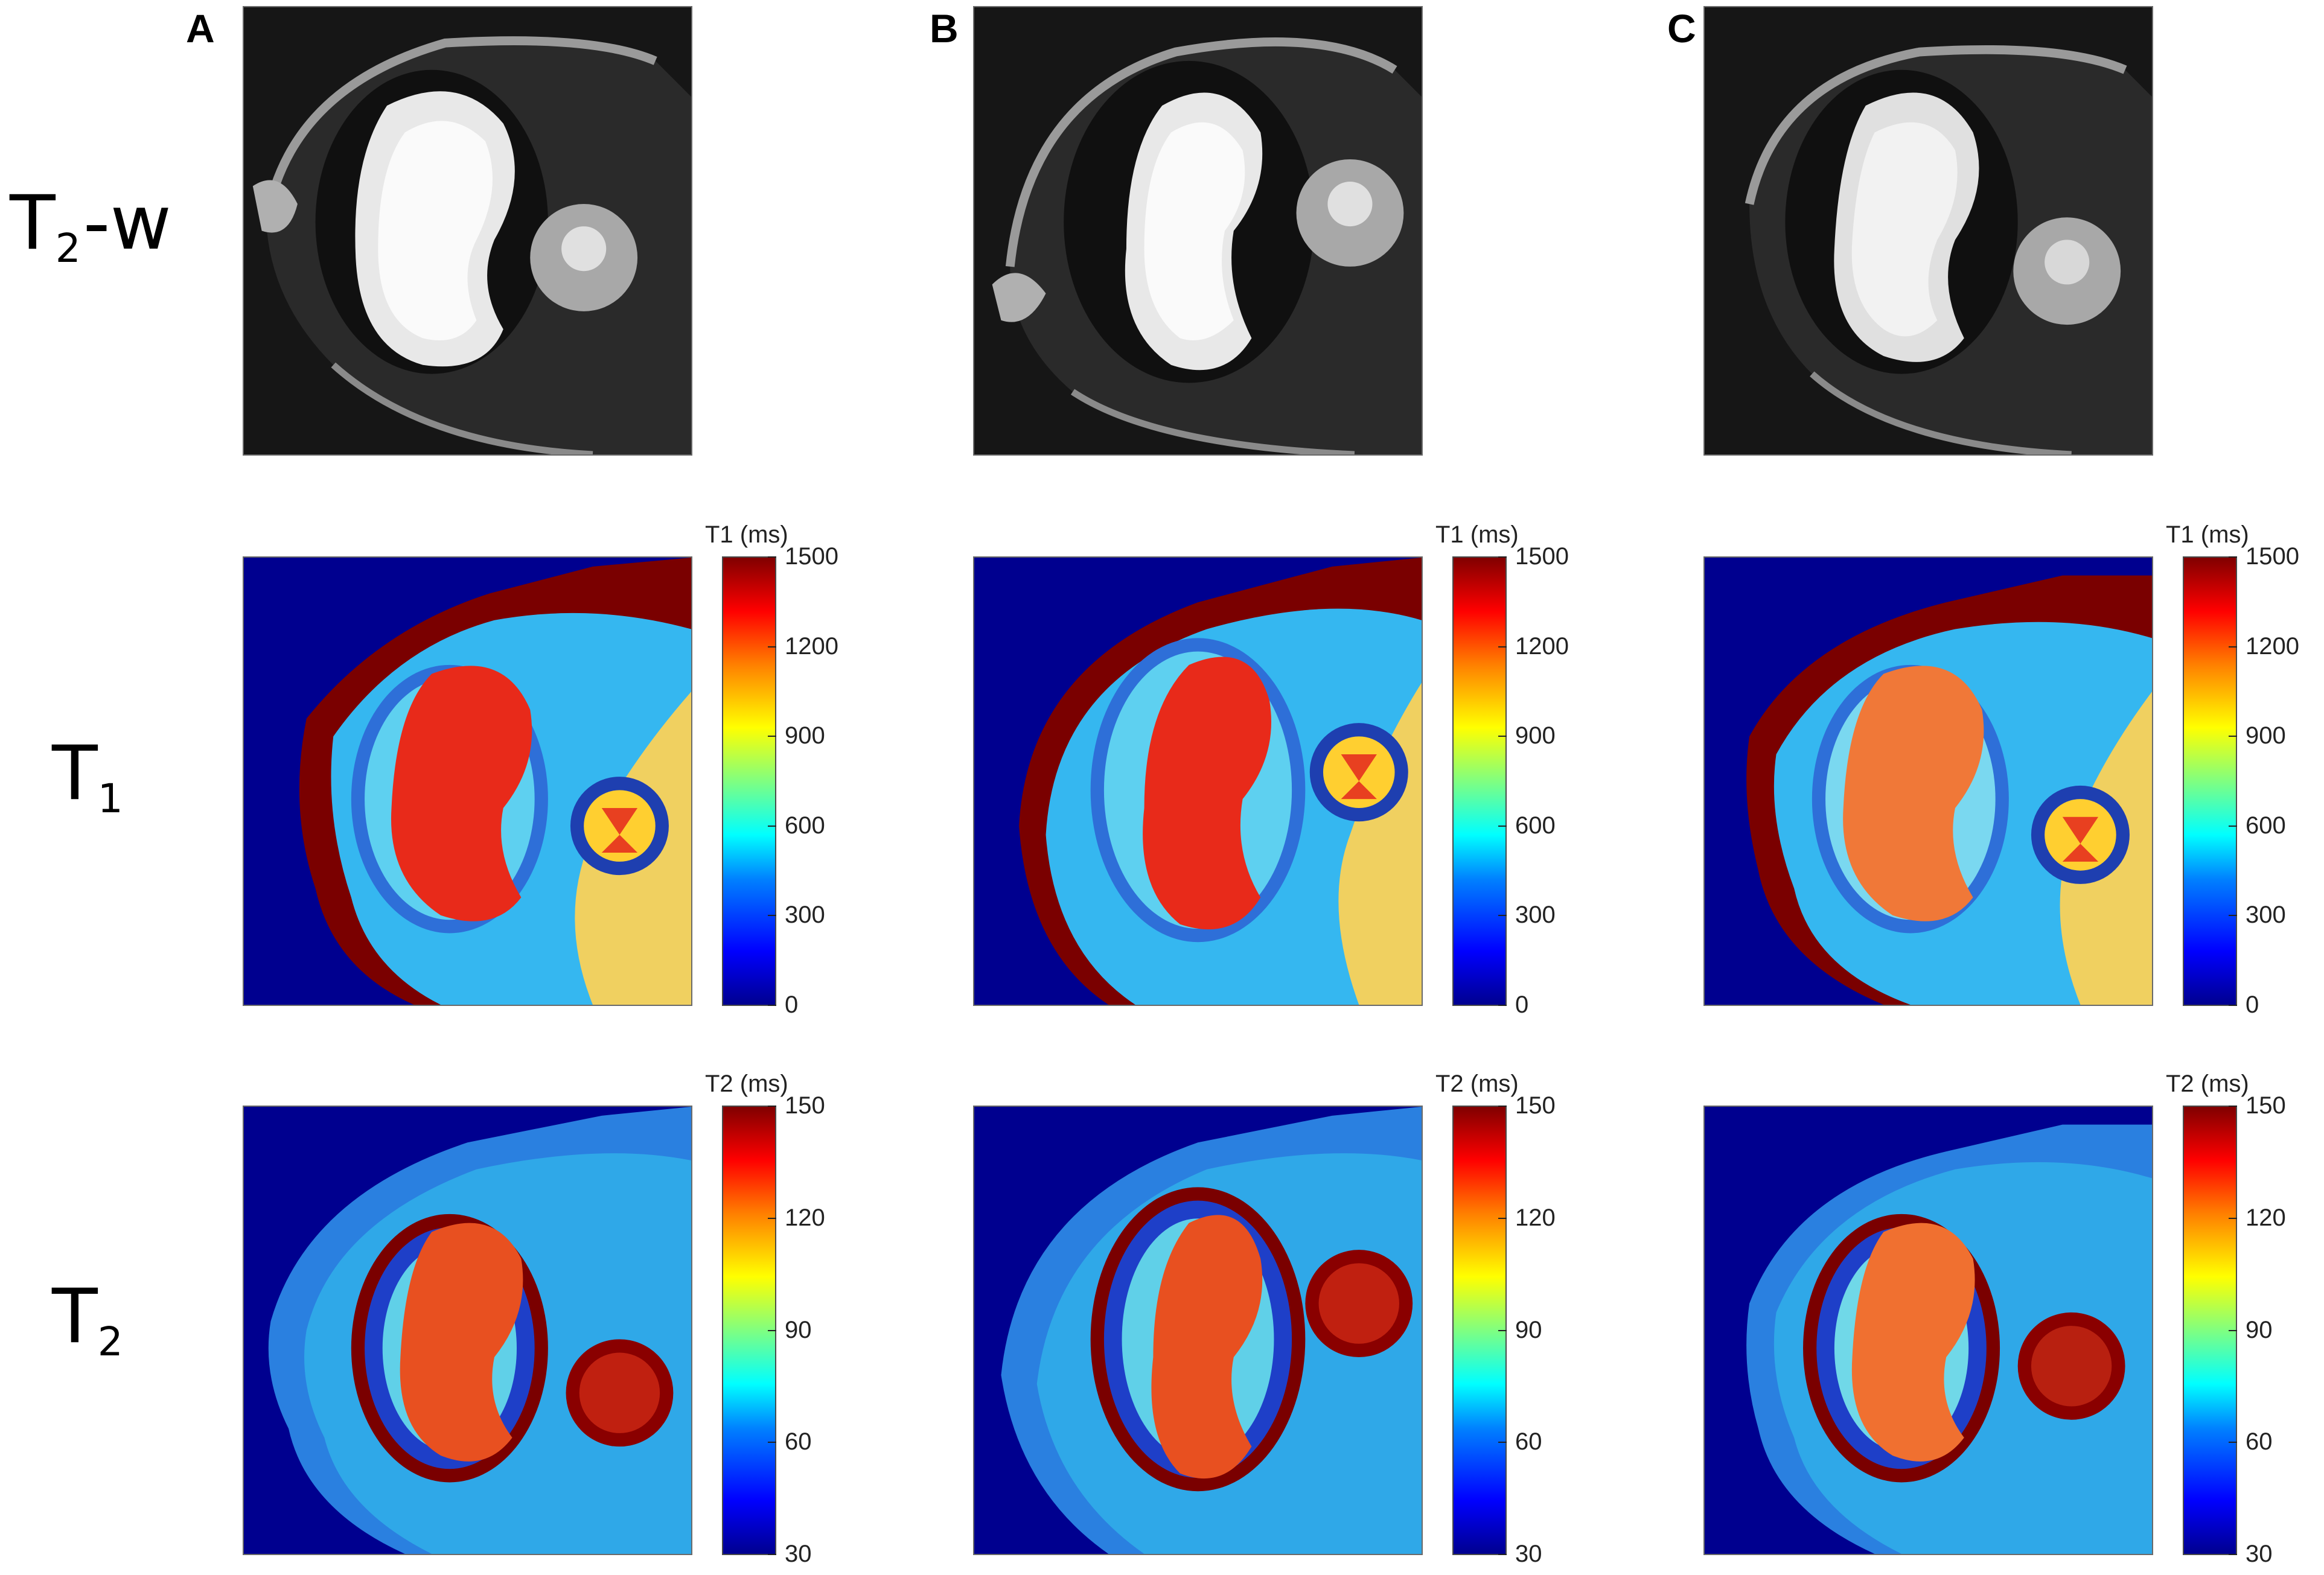 This screenshot has width=2324, height=1575. I want to click on t2-colorbar-title-a: T2 (ms), so click(746, 1084).